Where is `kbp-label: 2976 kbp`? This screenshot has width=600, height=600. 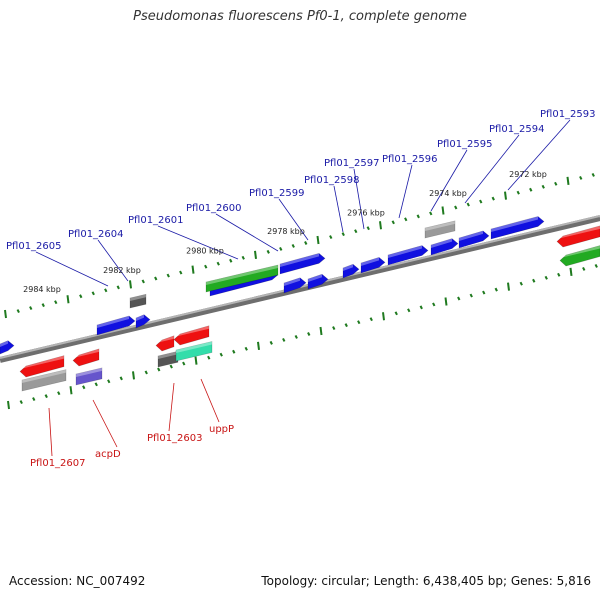 kbp-label: 2976 kbp is located at coordinates (366, 212).